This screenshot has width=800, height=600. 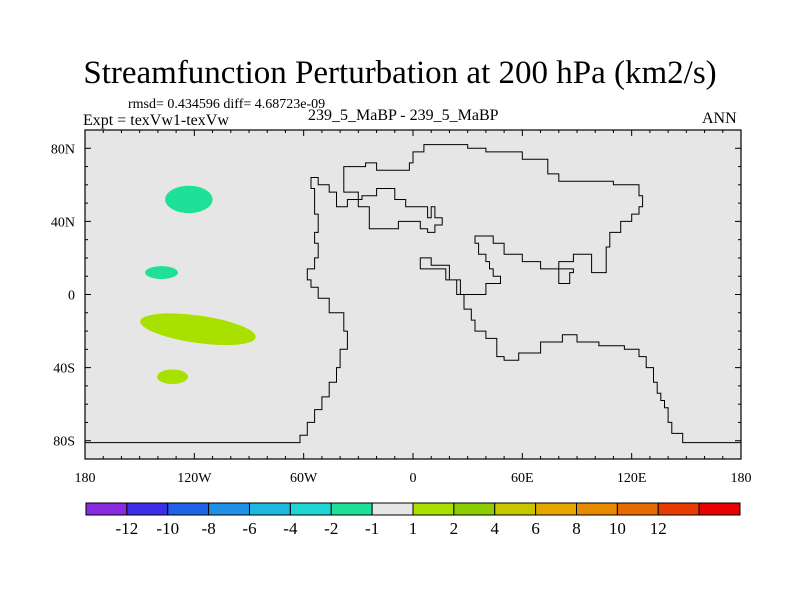 I want to click on colorbar-label-11: 8, so click(x=576, y=528).